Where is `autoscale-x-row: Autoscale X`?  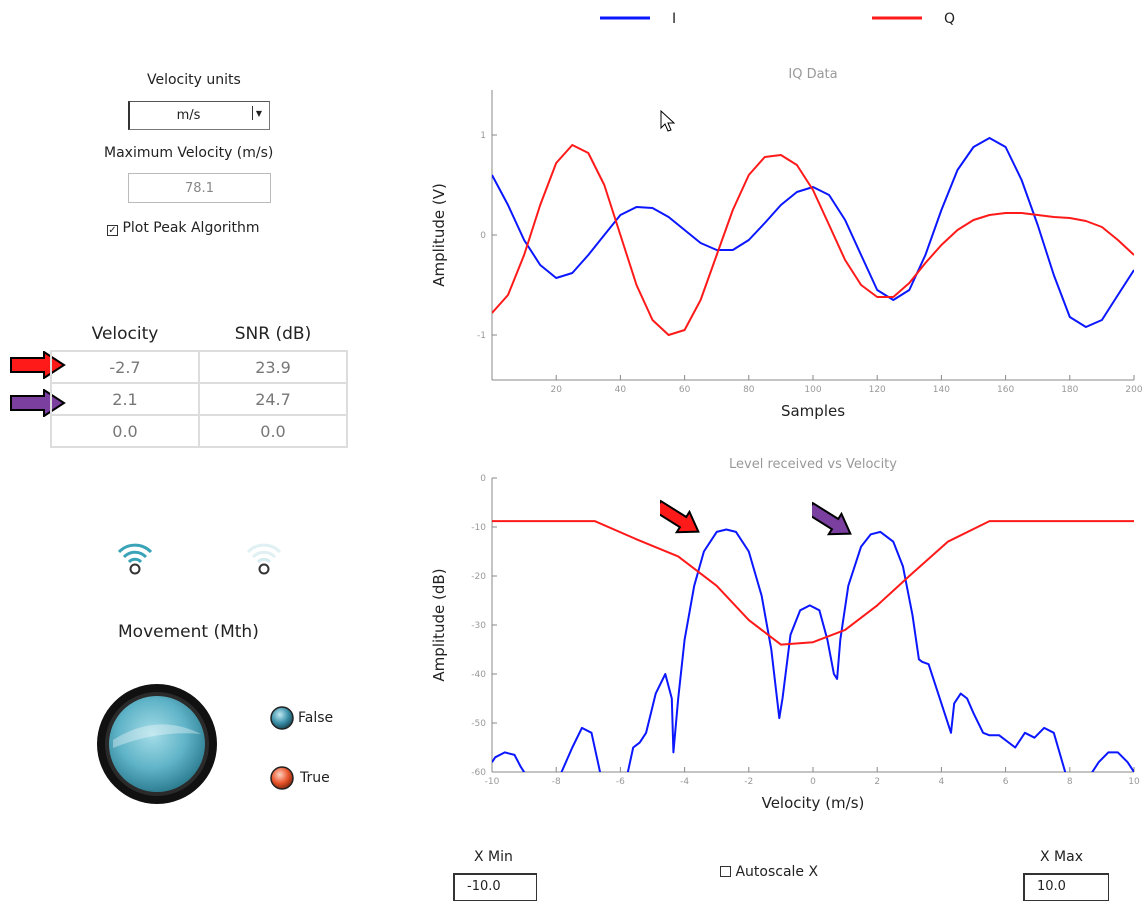
autoscale-x-row: Autoscale X is located at coordinates (769, 872).